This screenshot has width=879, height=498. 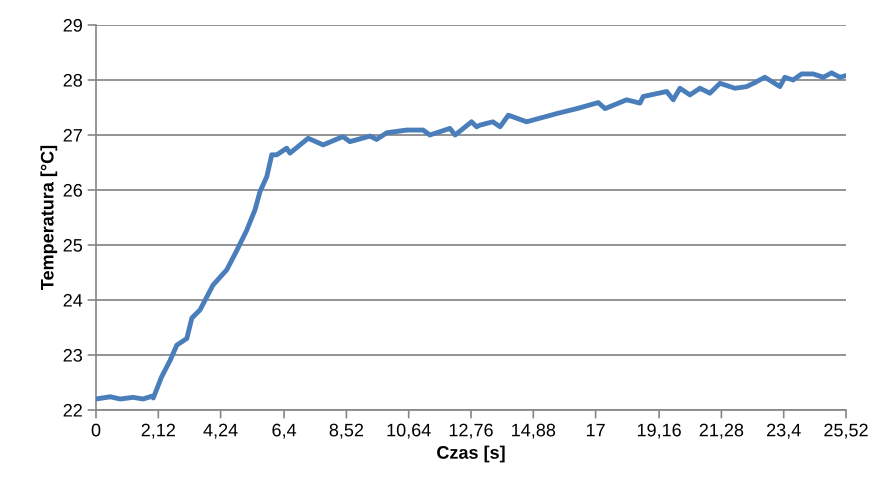 What do you see at coordinates (73, 410) in the screenshot?
I see `y-tick-label: 22` at bounding box center [73, 410].